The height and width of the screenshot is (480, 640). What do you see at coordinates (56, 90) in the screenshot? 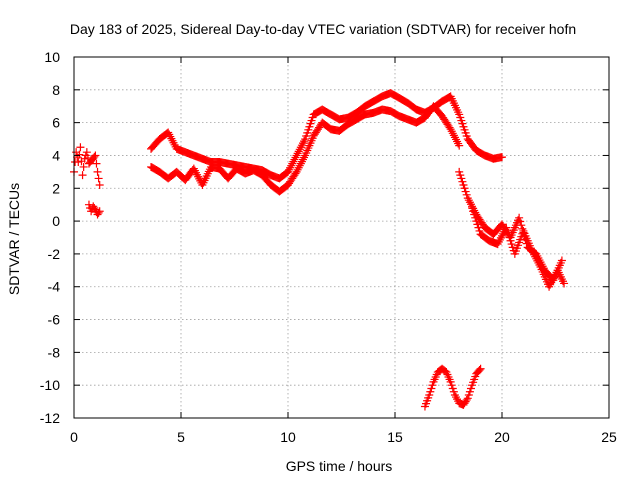
I see `y-tick-label: 8` at bounding box center [56, 90].